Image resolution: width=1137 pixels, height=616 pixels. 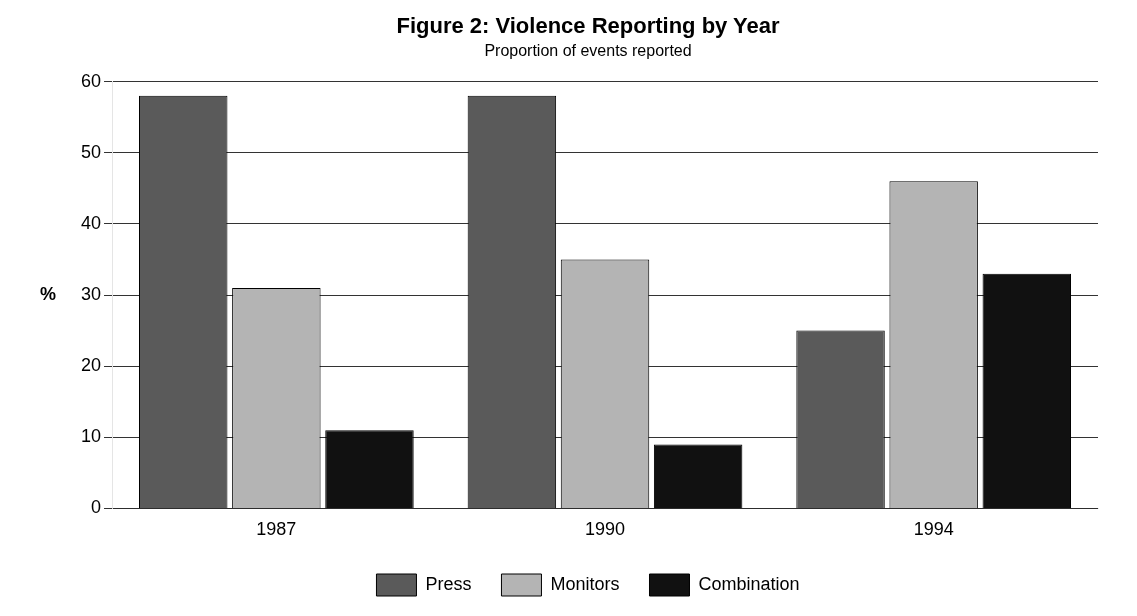 What do you see at coordinates (933, 529) in the screenshot?
I see `x-tick-label: 1994` at bounding box center [933, 529].